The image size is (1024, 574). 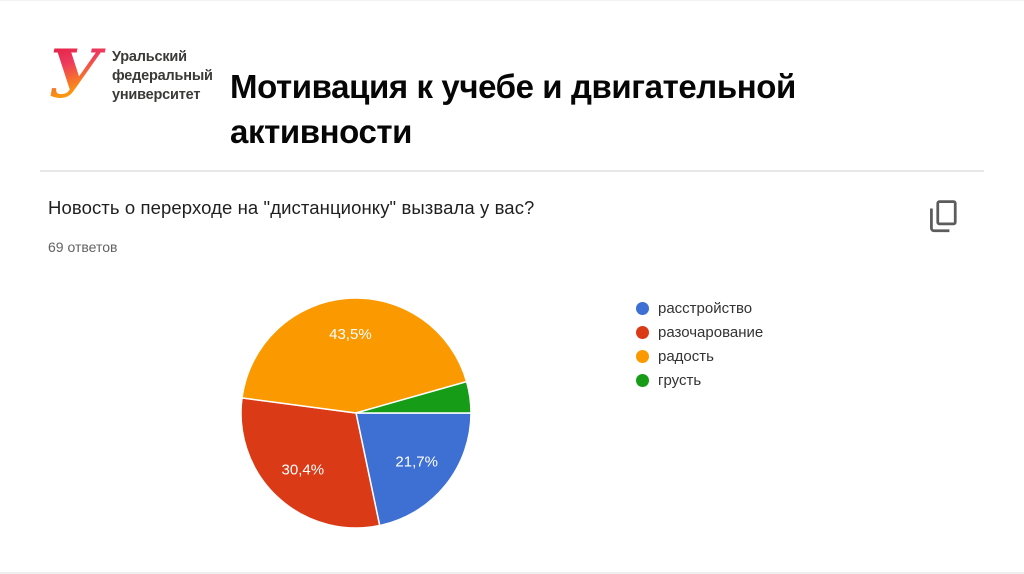 I want to click on legend-item: разочарование, so click(x=699, y=332).